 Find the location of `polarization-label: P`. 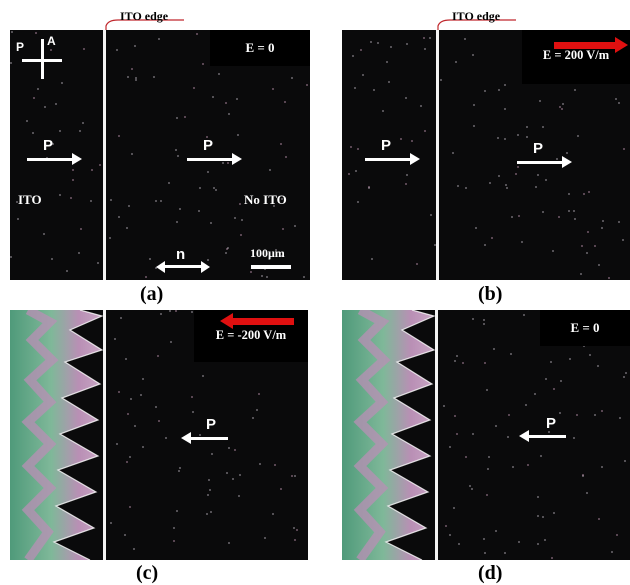

polarization-label: P is located at coordinates (208, 145).